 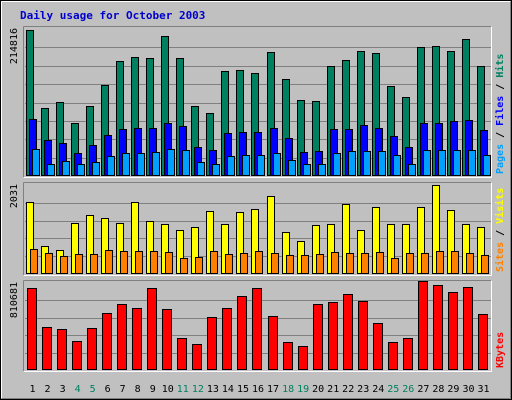 What do you see at coordinates (47, 389) in the screenshot?
I see `x-tick-label: 2` at bounding box center [47, 389].